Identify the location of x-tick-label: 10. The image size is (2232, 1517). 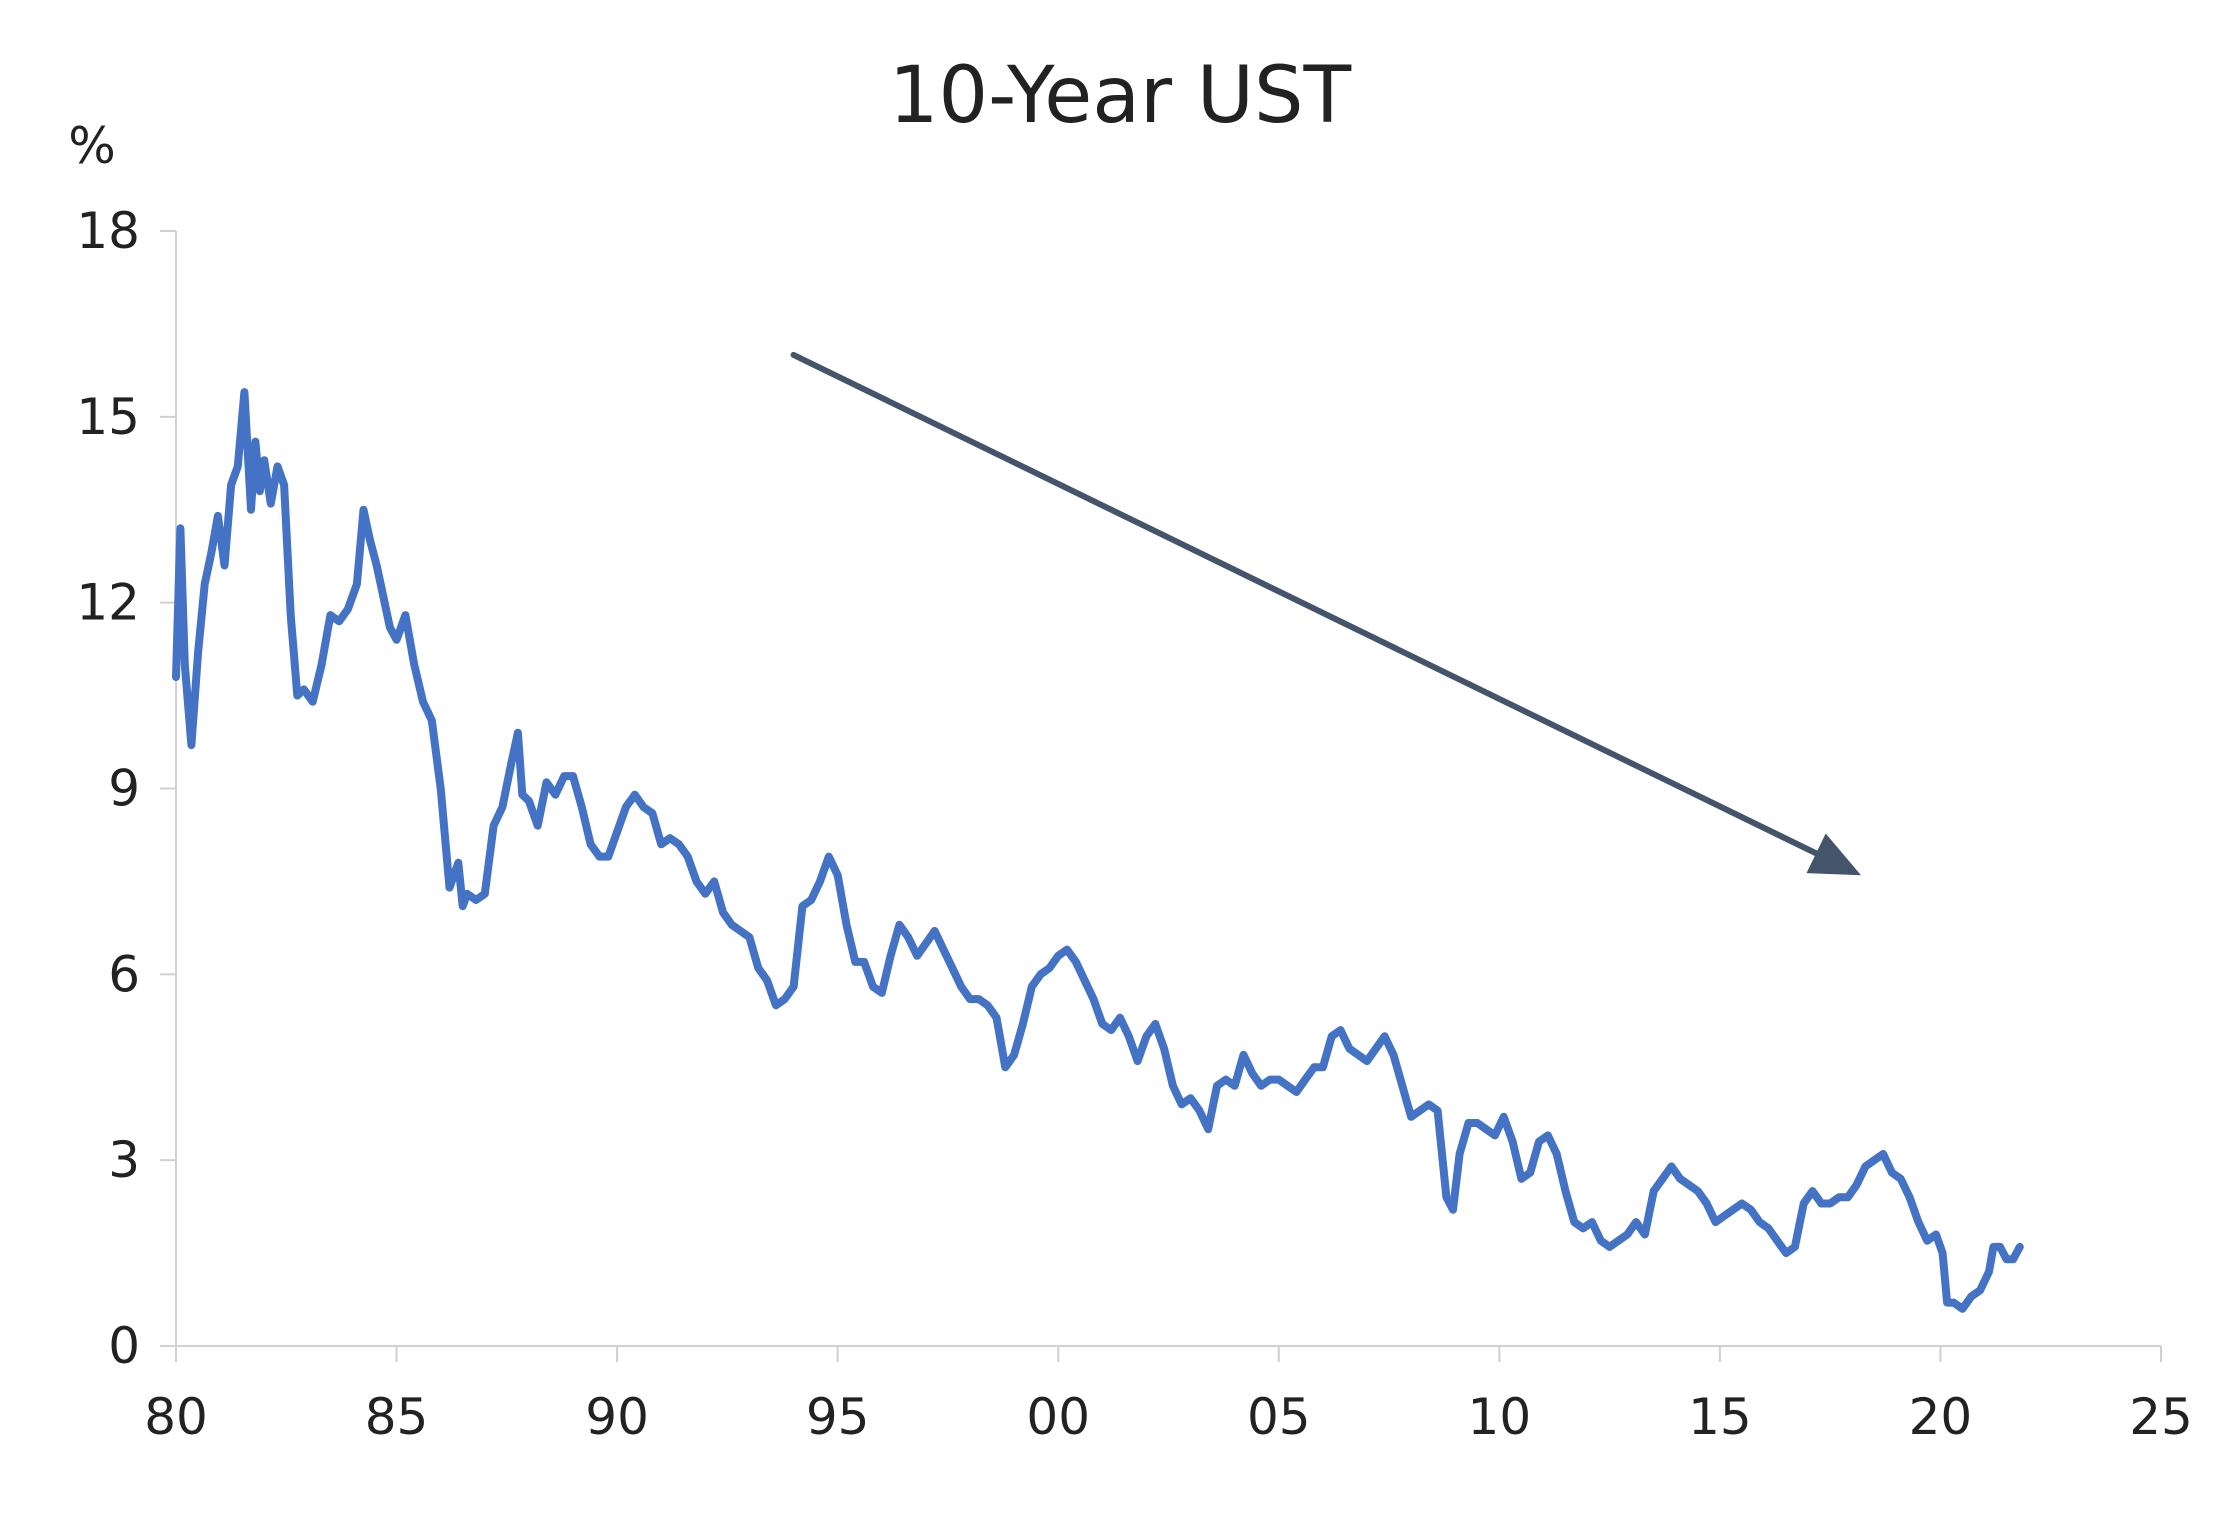
(1500, 1417).